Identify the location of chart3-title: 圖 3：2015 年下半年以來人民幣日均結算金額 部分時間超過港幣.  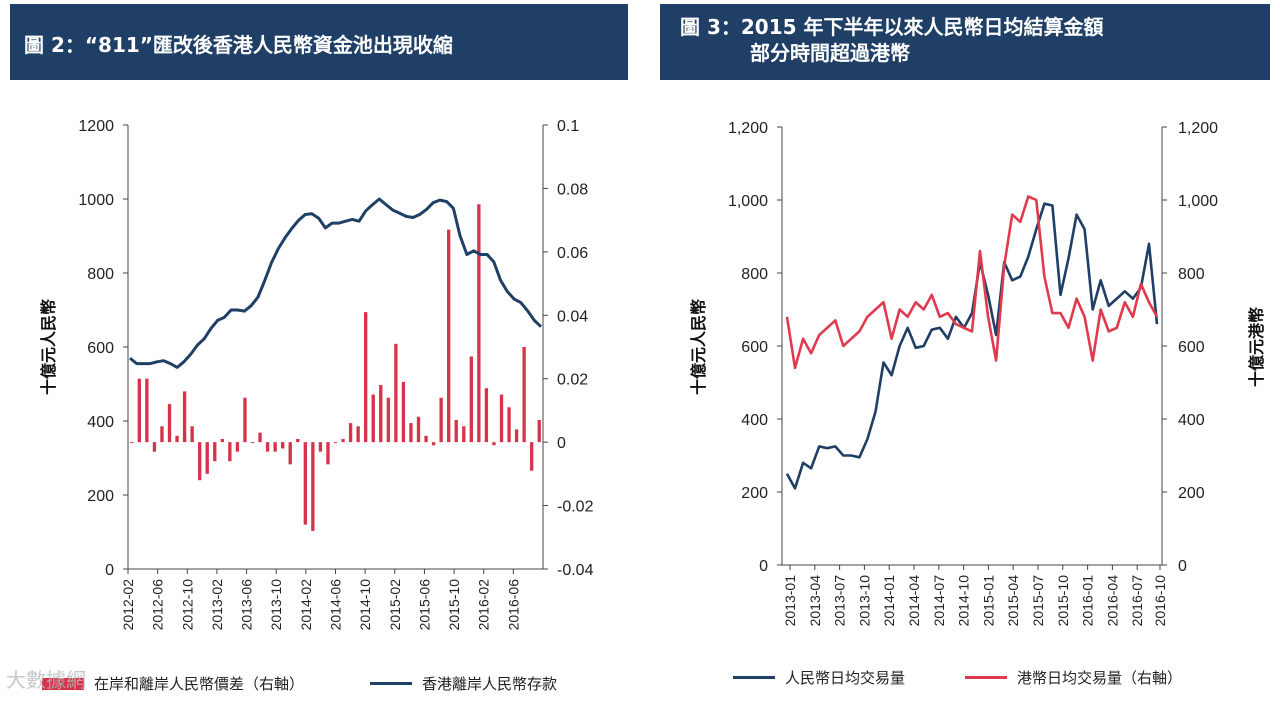
(892, 40).